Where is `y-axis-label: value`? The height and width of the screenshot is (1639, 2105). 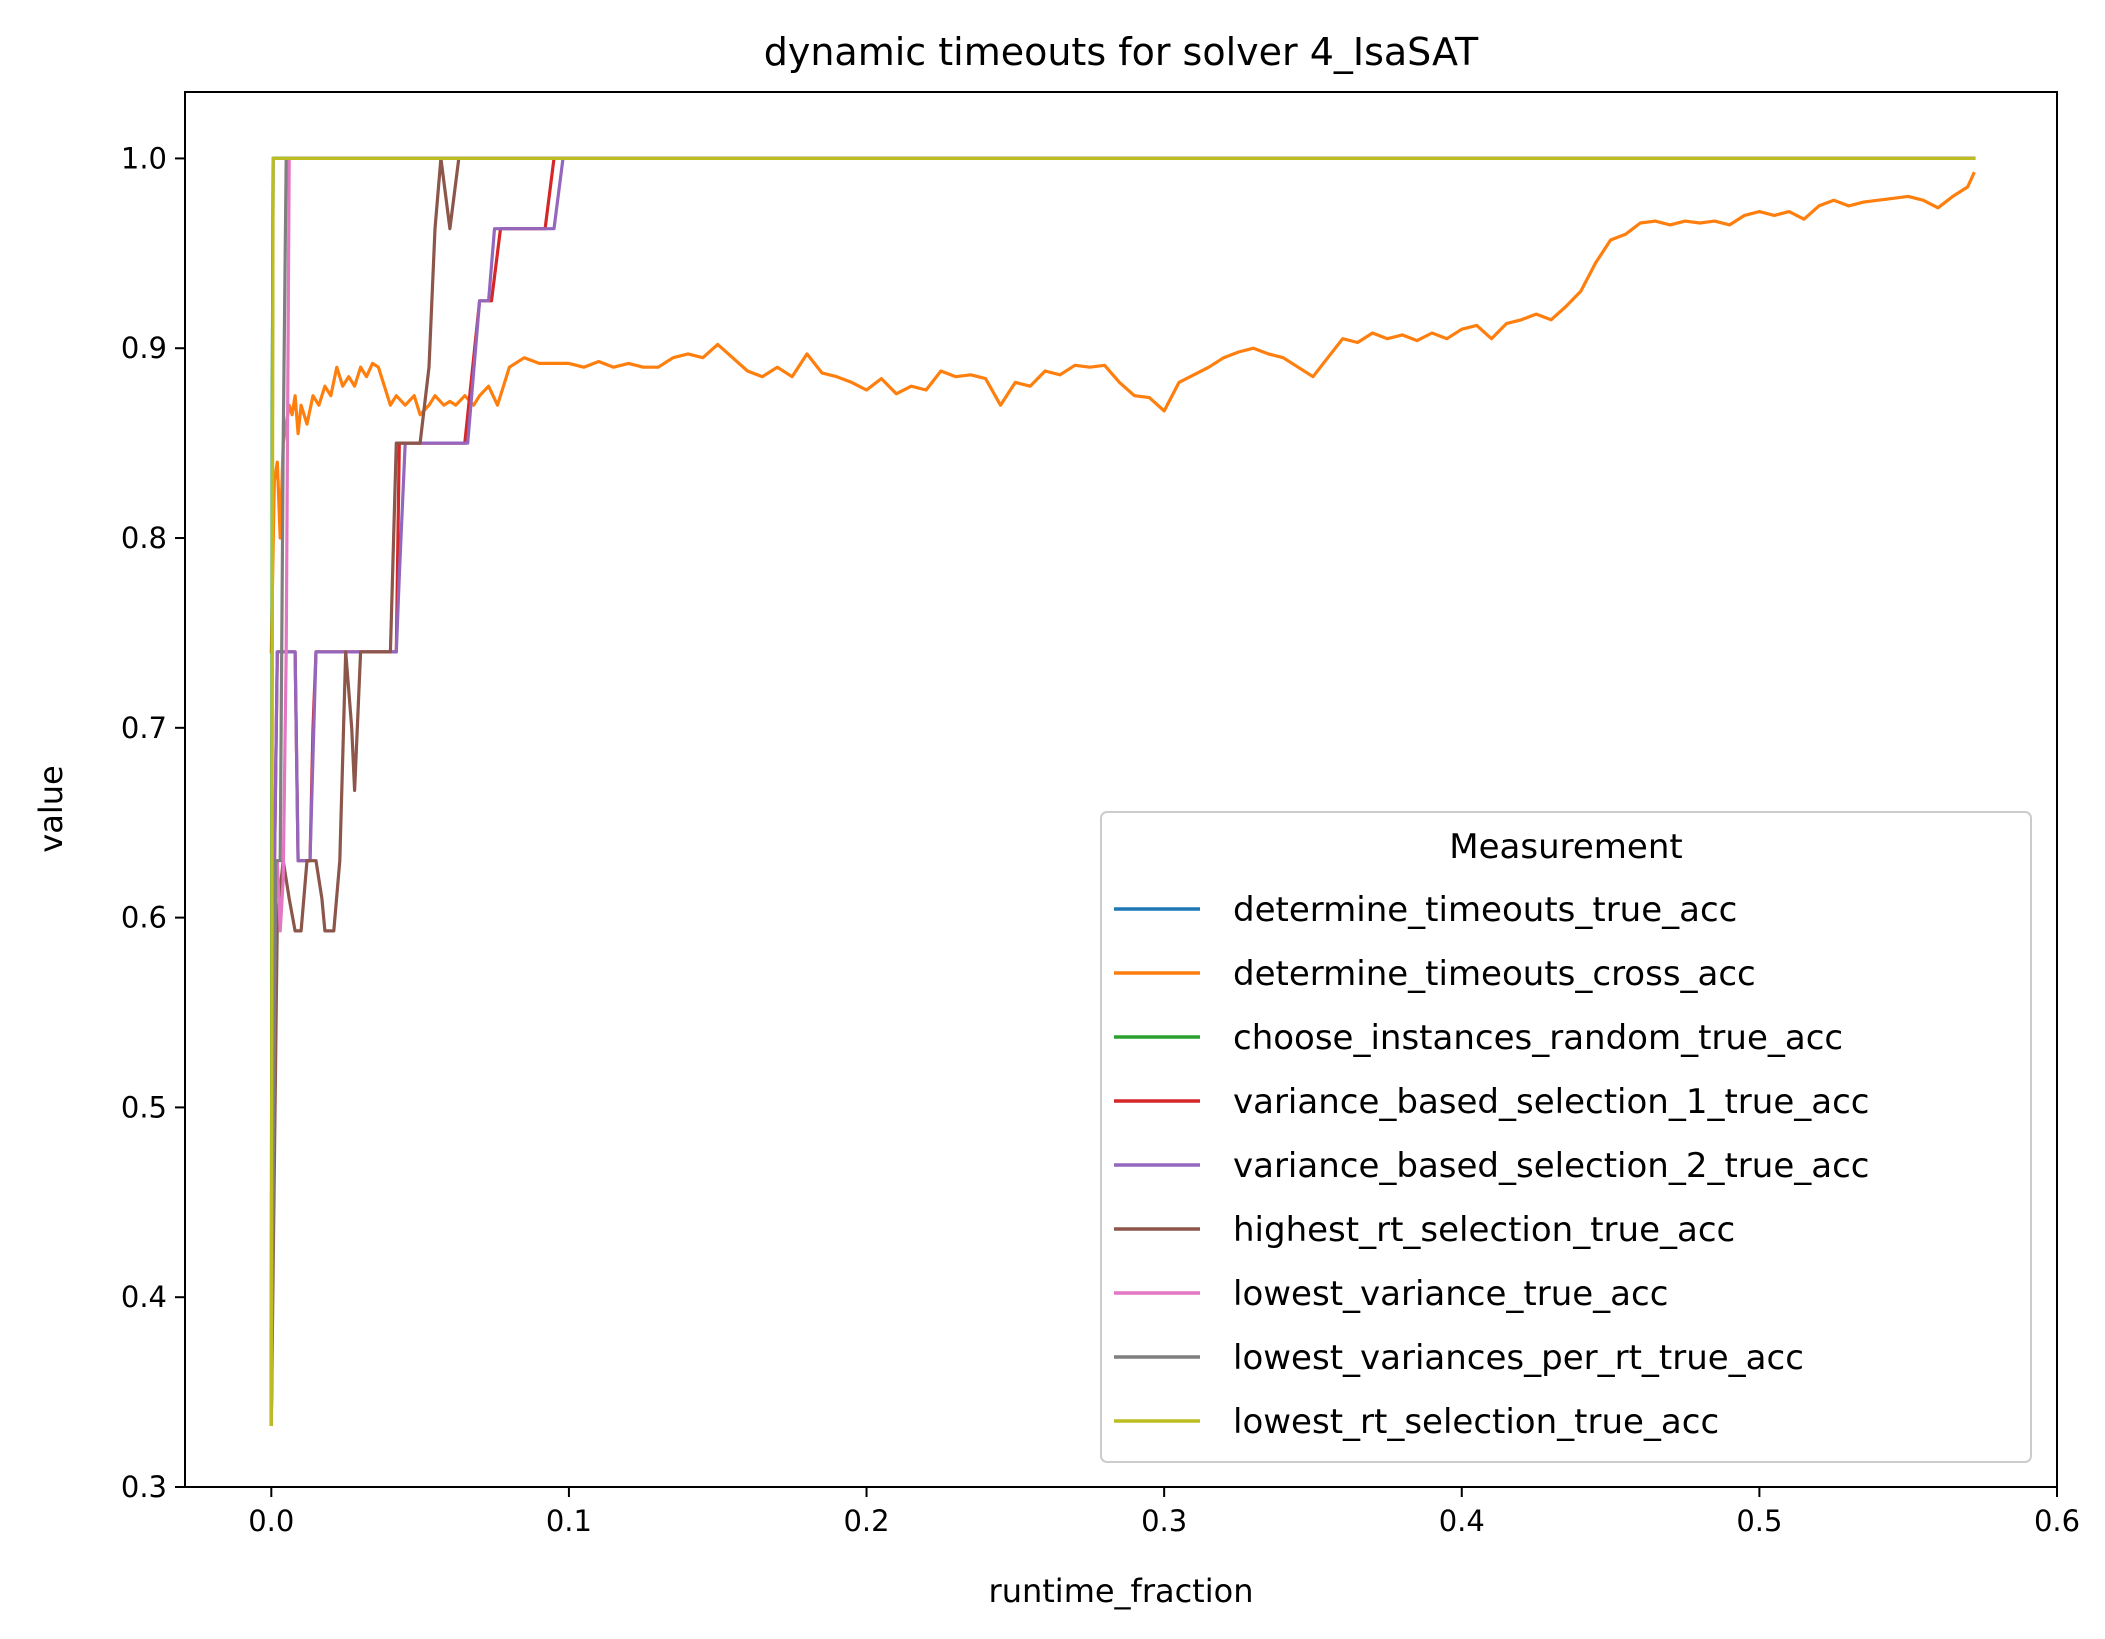 y-axis-label: value is located at coordinates (51, 808).